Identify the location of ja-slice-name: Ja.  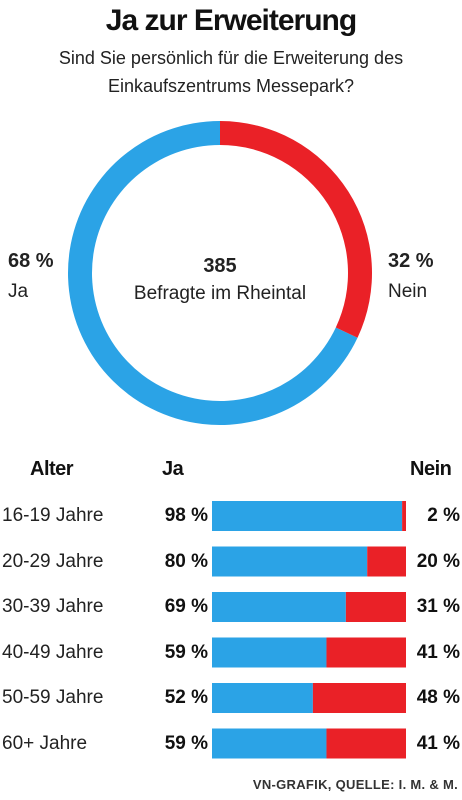
(18, 291).